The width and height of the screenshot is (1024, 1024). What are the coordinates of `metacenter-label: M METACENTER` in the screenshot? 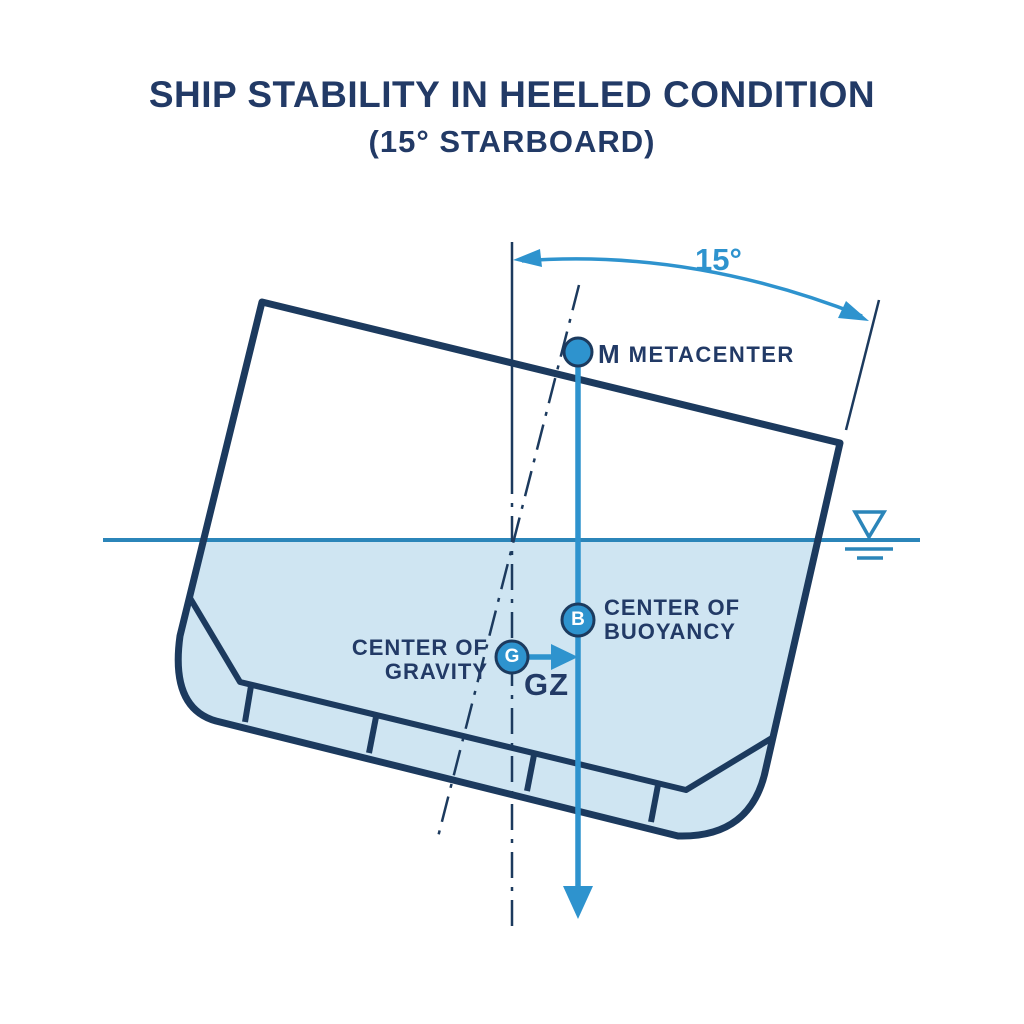 It's located at (696, 354).